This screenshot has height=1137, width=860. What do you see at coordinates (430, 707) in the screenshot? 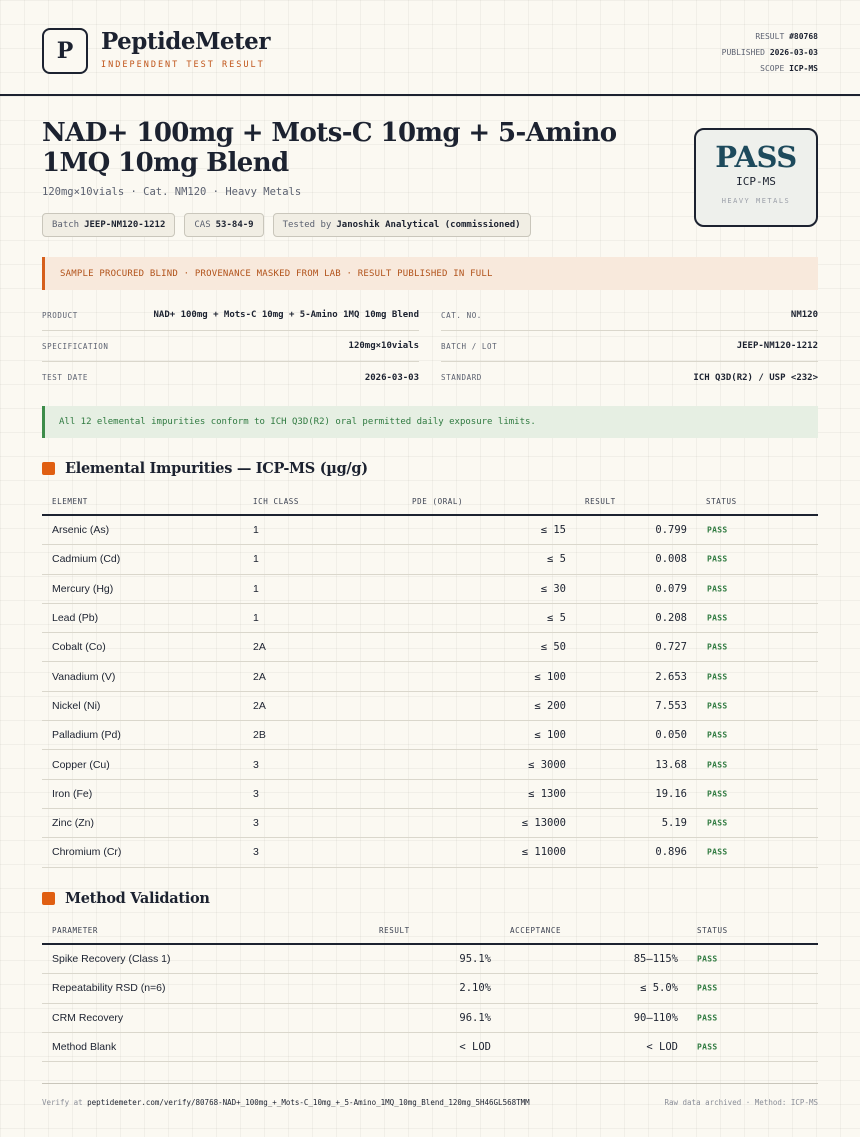
I see `table-row: Nickel (Ni) 2A ≤ 200 7.553 PASS` at bounding box center [430, 707].